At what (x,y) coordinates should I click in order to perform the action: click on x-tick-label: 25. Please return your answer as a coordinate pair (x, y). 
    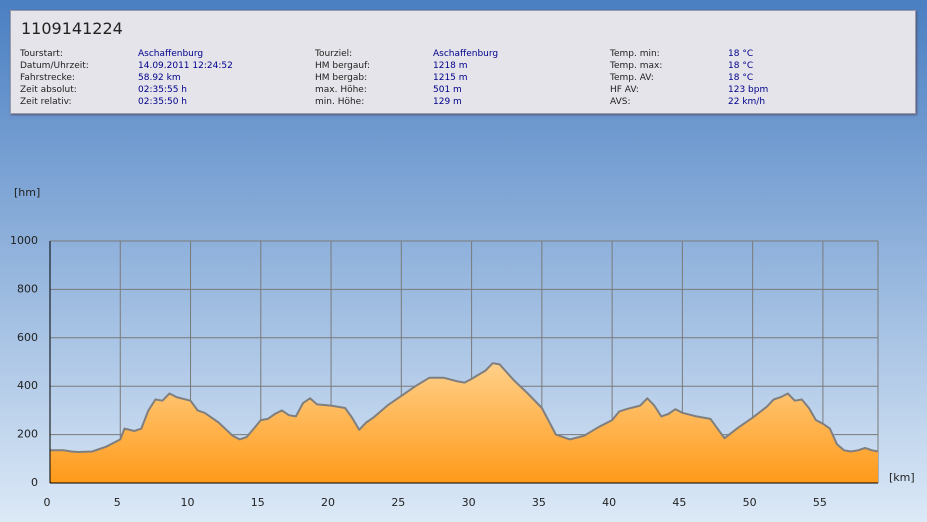
    Looking at the image, I should click on (398, 502).